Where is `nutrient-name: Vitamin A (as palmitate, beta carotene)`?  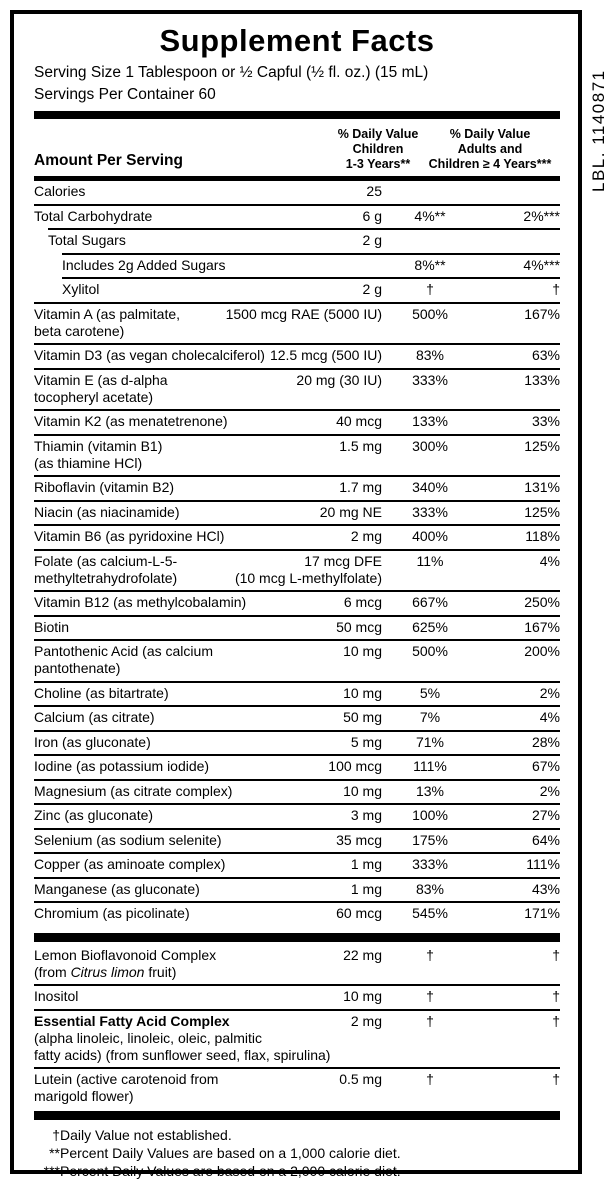
nutrient-name: Vitamin A (as palmitate, beta carotene) is located at coordinates (107, 322).